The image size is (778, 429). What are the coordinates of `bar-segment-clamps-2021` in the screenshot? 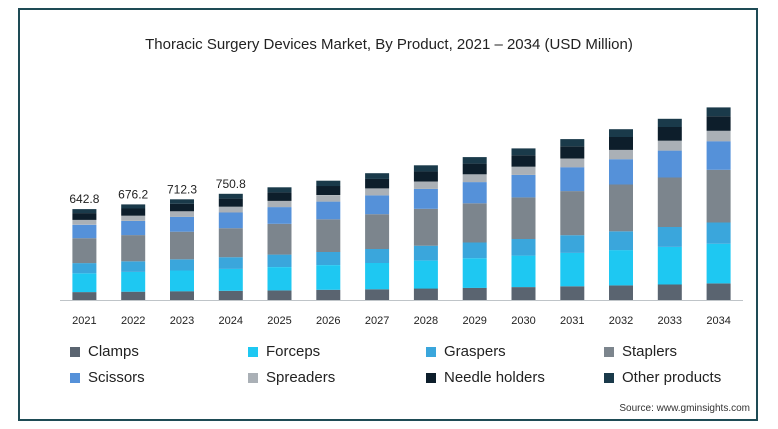 It's located at (84, 296).